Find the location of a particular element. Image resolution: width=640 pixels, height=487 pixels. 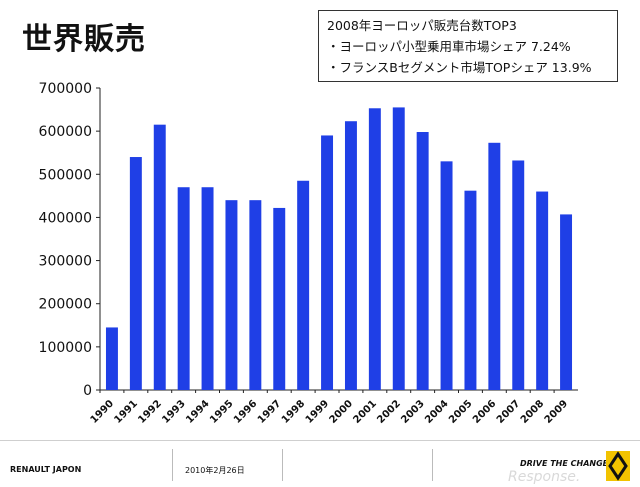

x-tick-label: 1999 is located at coordinates (317, 411).